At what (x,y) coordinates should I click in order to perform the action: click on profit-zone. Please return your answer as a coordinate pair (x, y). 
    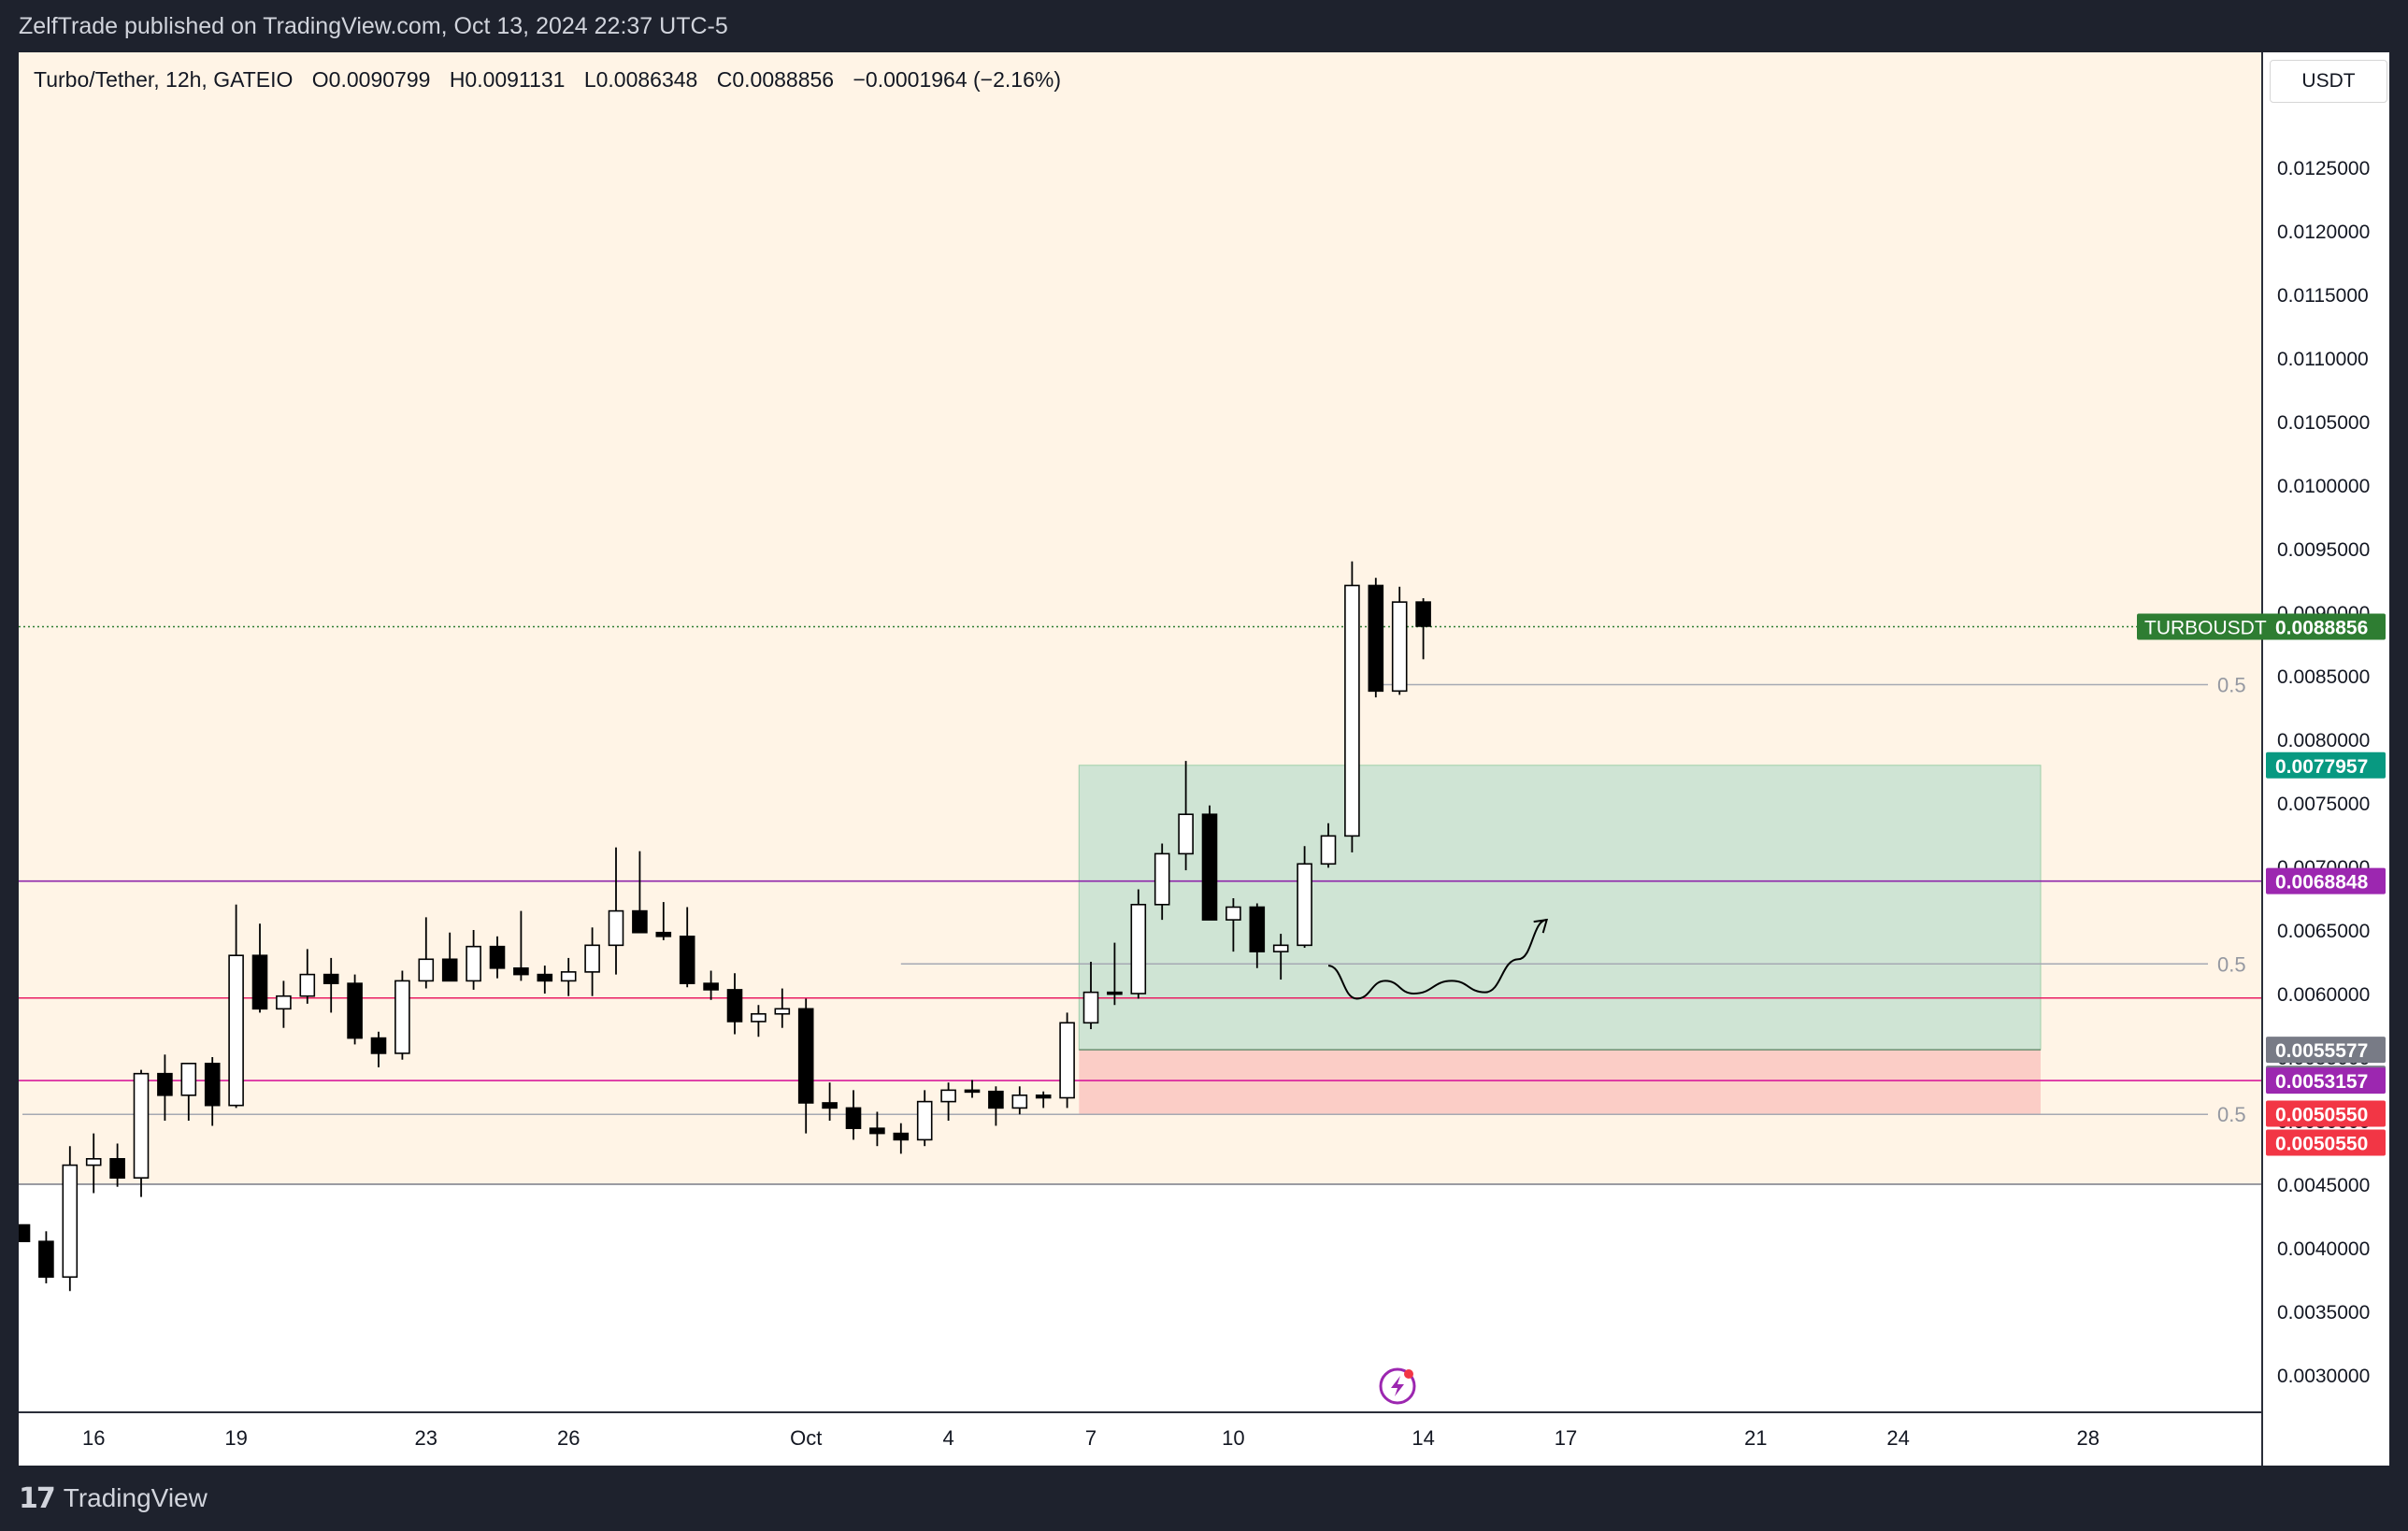
    Looking at the image, I should click on (1560, 908).